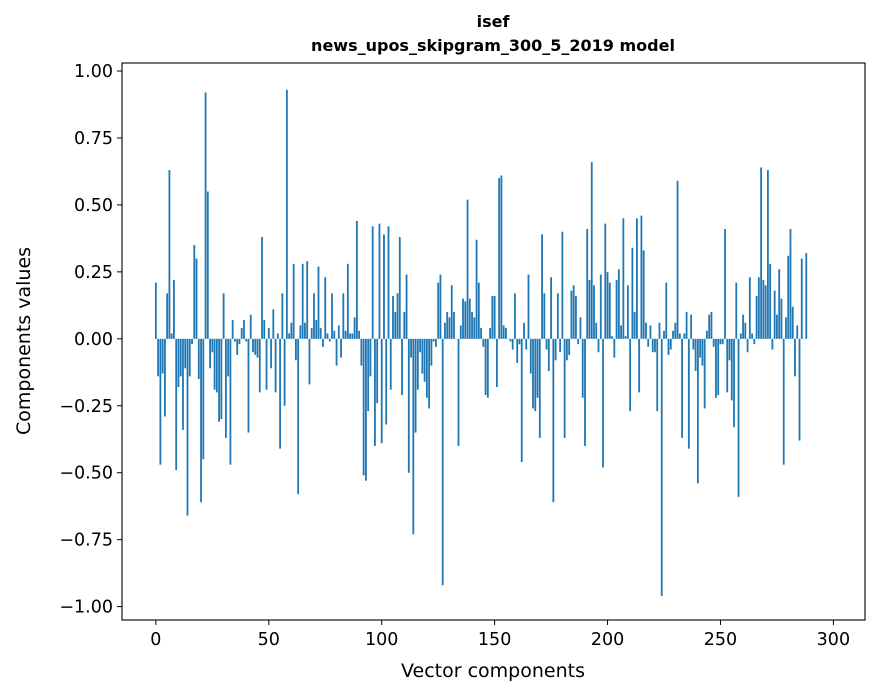 This screenshot has width=880, height=696. Describe the element at coordinates (381, 640) in the screenshot. I see `x-tick-label: 100` at that location.